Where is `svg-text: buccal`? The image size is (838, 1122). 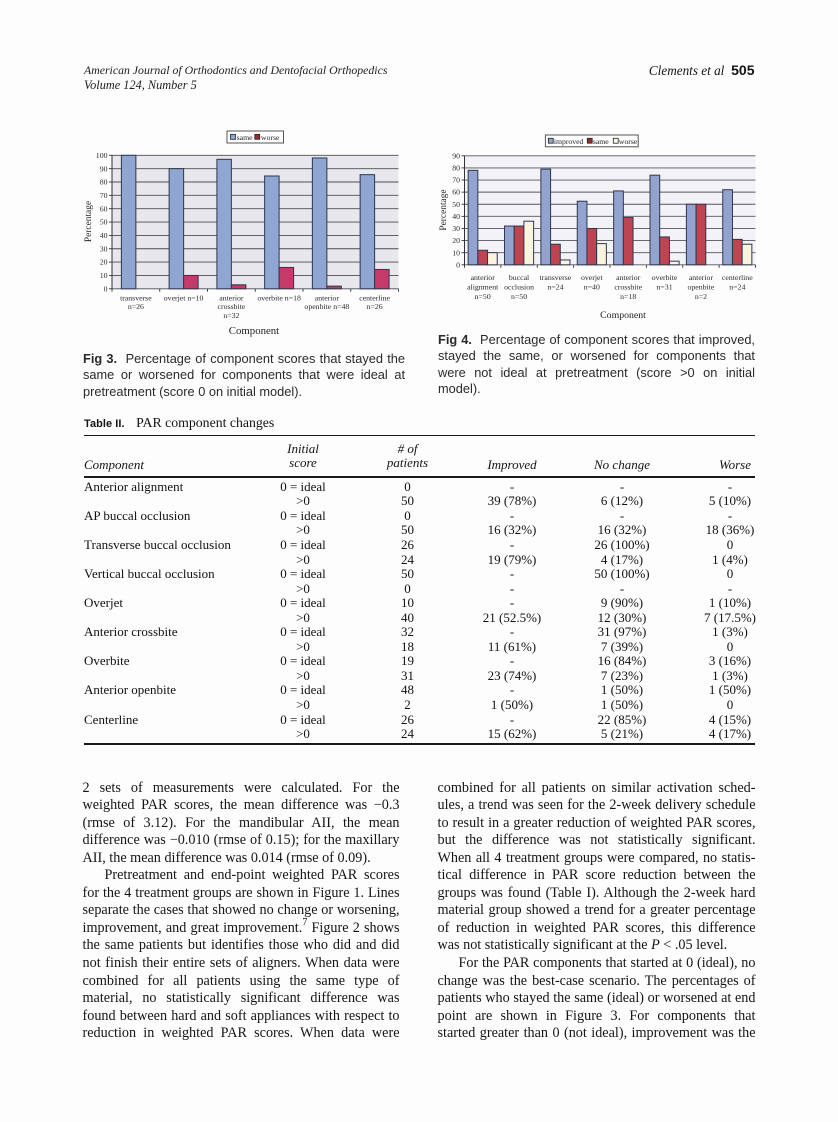
svg-text: buccal is located at coordinates (519, 277).